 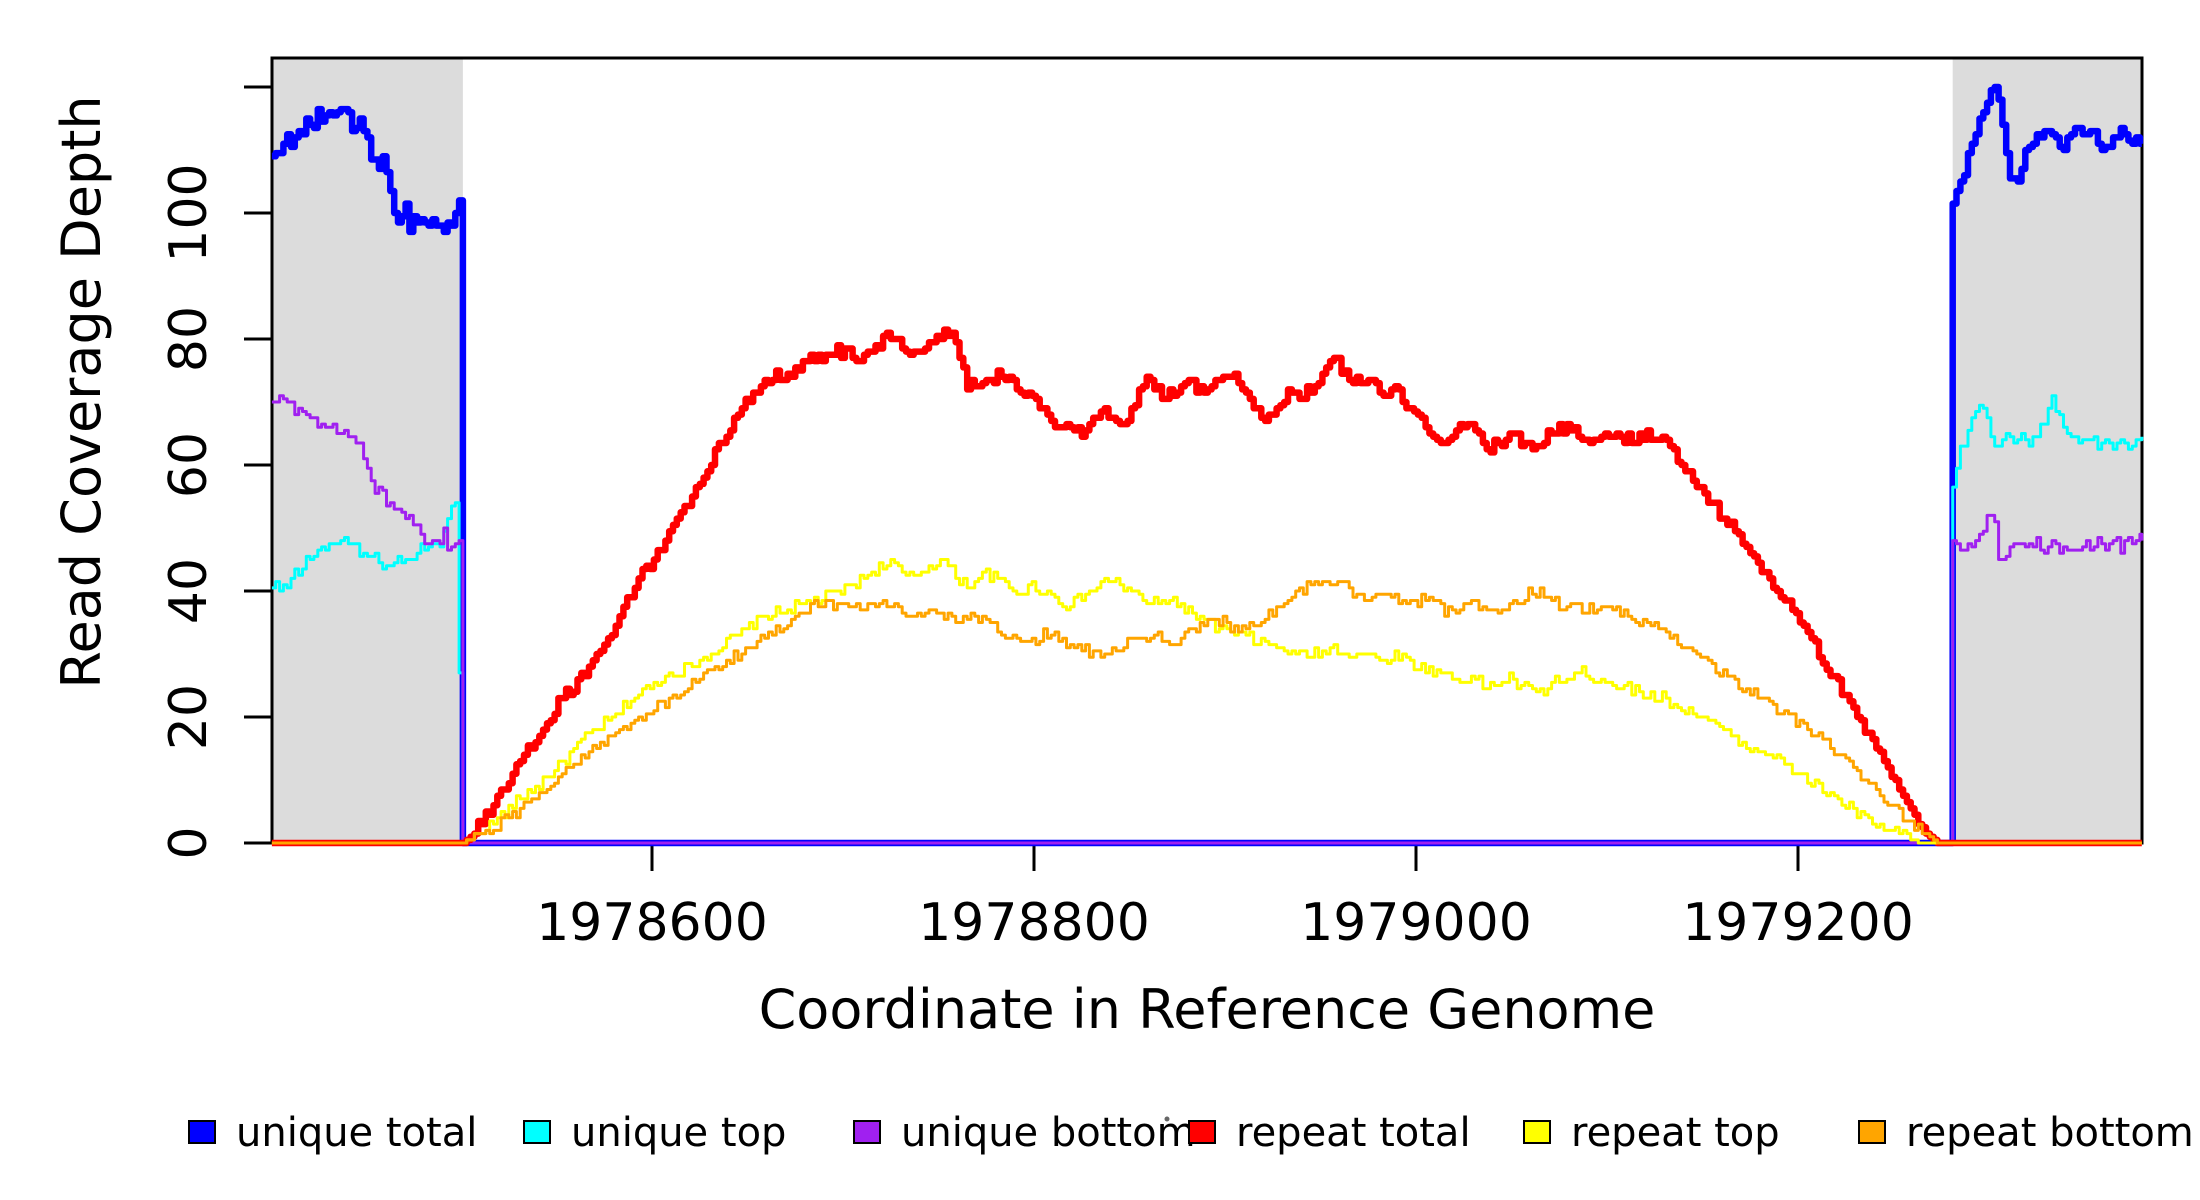 What do you see at coordinates (1537, 1132) in the screenshot?
I see `legend-swatch-repeat-top` at bounding box center [1537, 1132].